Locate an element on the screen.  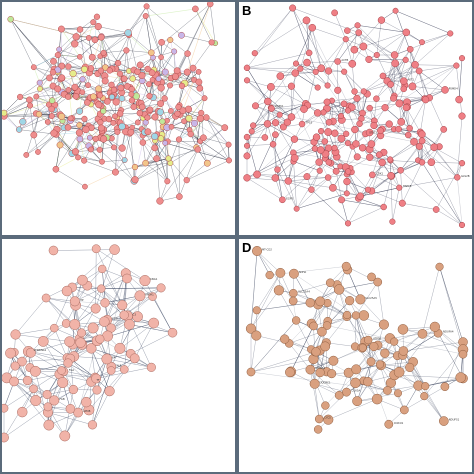
node-label: NDUFS1 is located at coordinates (454, 420).